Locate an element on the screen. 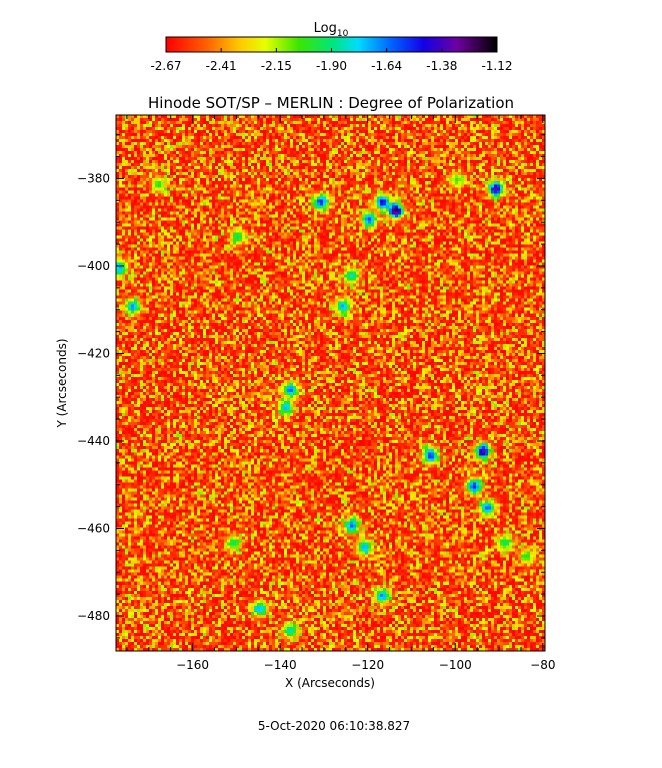 This screenshot has width=662, height=768. y-tick-label: −480 is located at coordinates (93, 616).